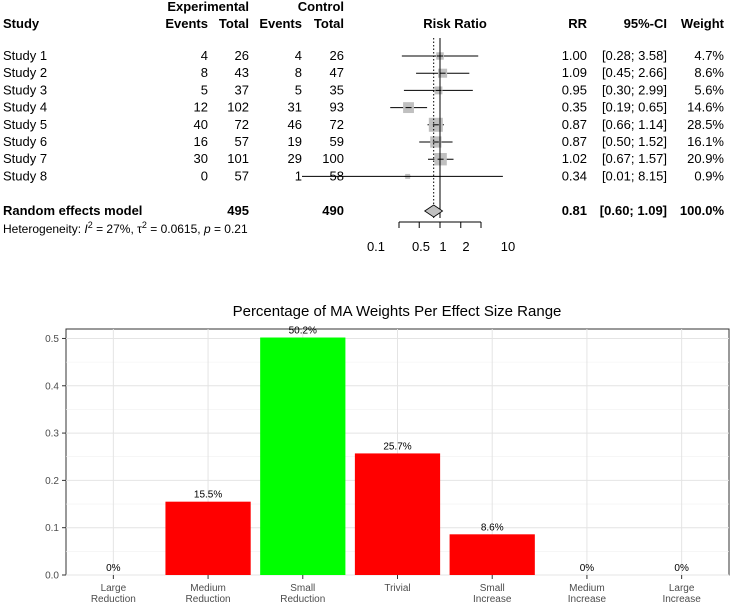 This screenshot has height=612, width=733. I want to click on study-name: Study 7, so click(25, 158).